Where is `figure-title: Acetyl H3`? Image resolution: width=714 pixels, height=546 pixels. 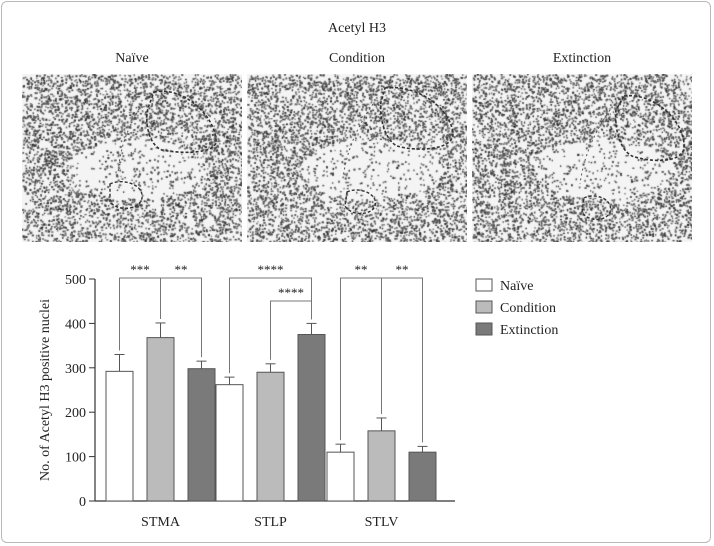 figure-title: Acetyl H3 is located at coordinates (357, 28).